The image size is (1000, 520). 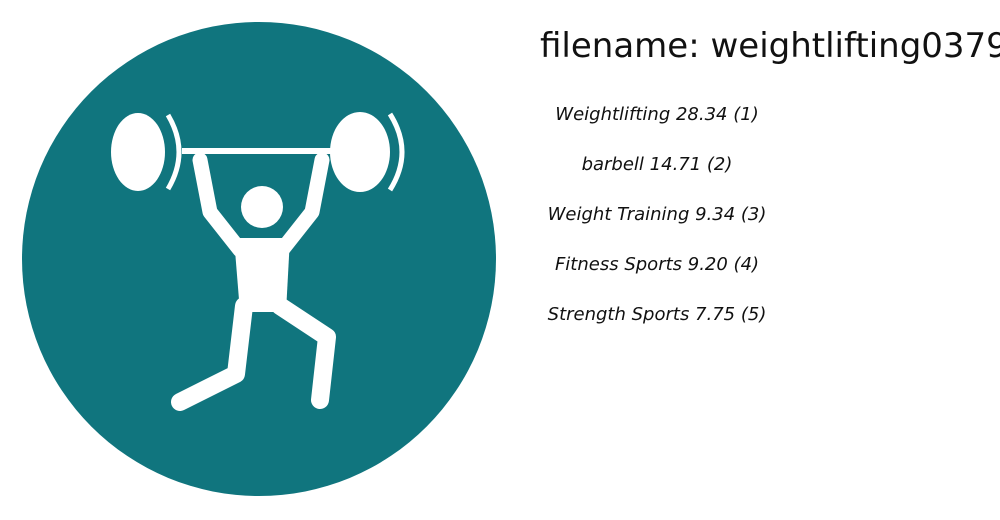 What do you see at coordinates (262, 275) in the screenshot?
I see `torso-icon` at bounding box center [262, 275].